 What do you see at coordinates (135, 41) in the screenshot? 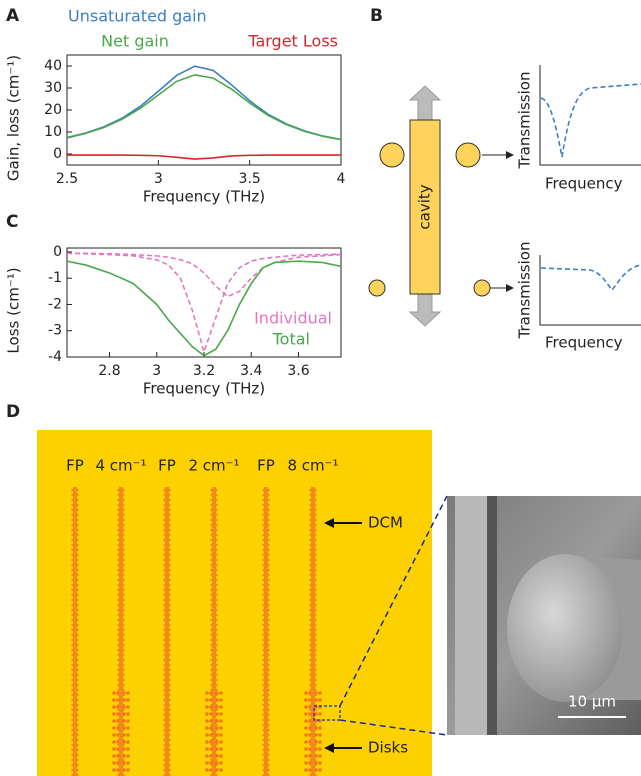
I see `legend-entry: Net gain` at bounding box center [135, 41].